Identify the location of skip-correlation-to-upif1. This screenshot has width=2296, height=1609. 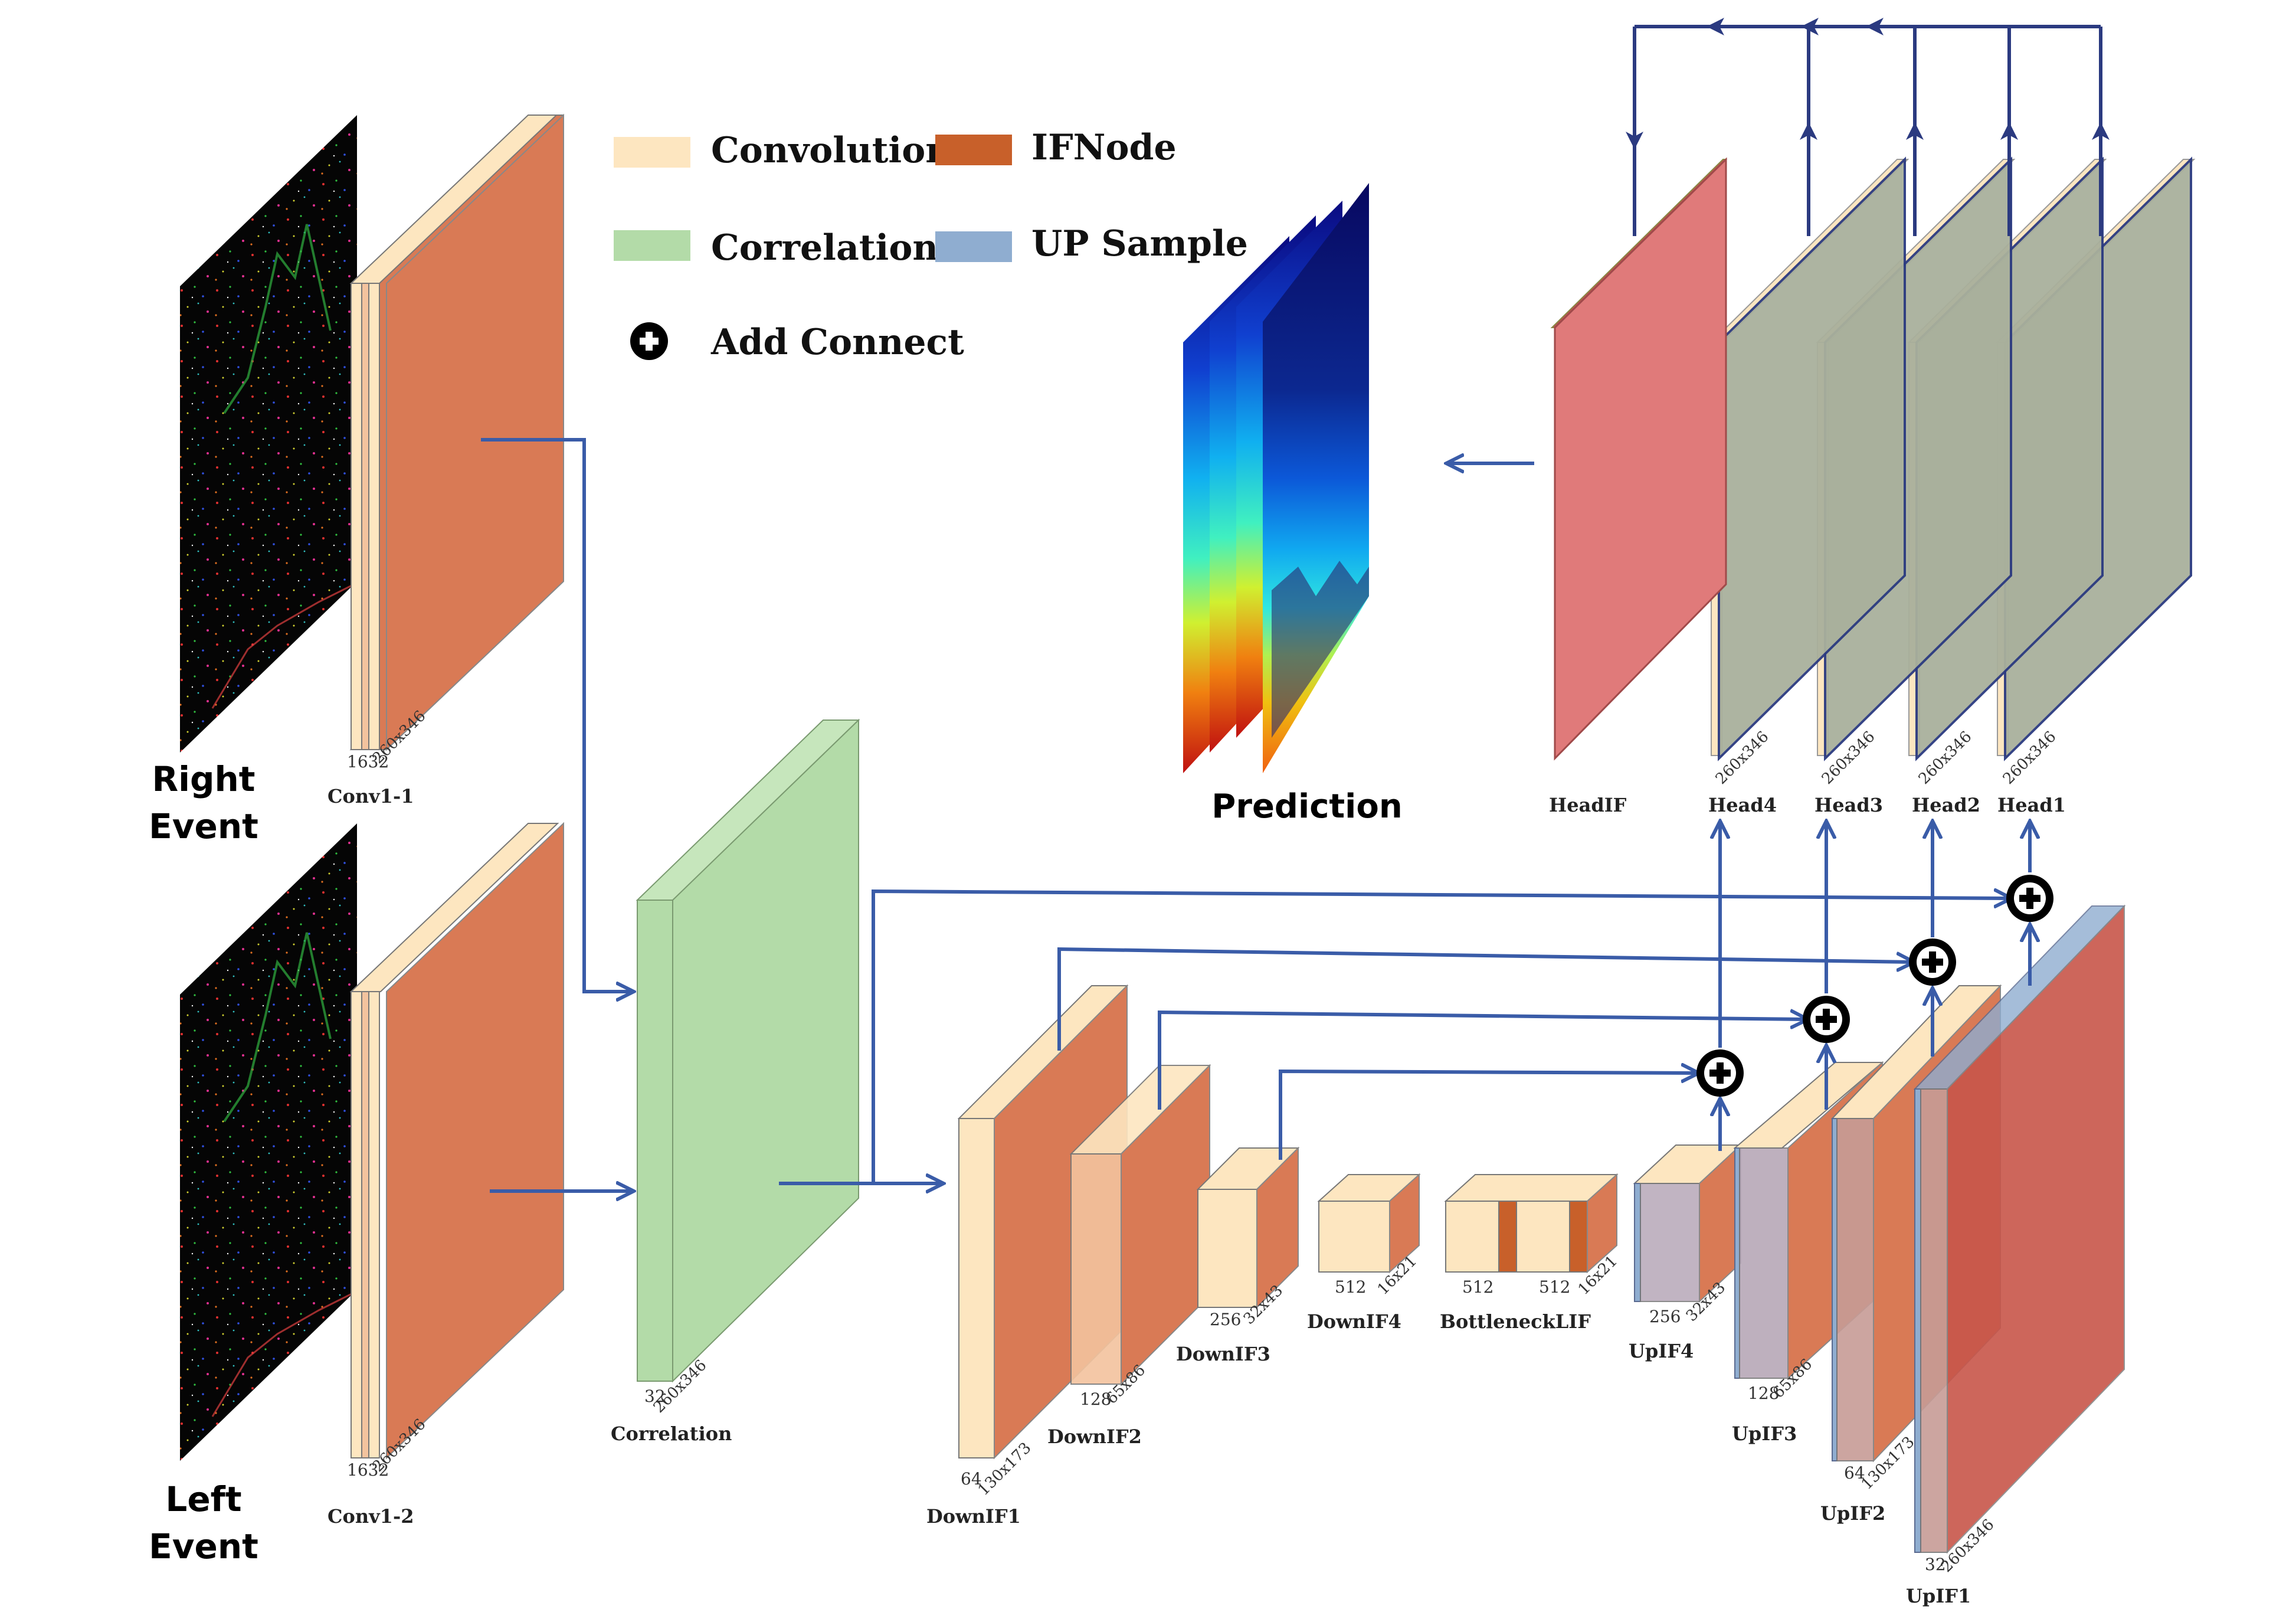
(1441, 1037).